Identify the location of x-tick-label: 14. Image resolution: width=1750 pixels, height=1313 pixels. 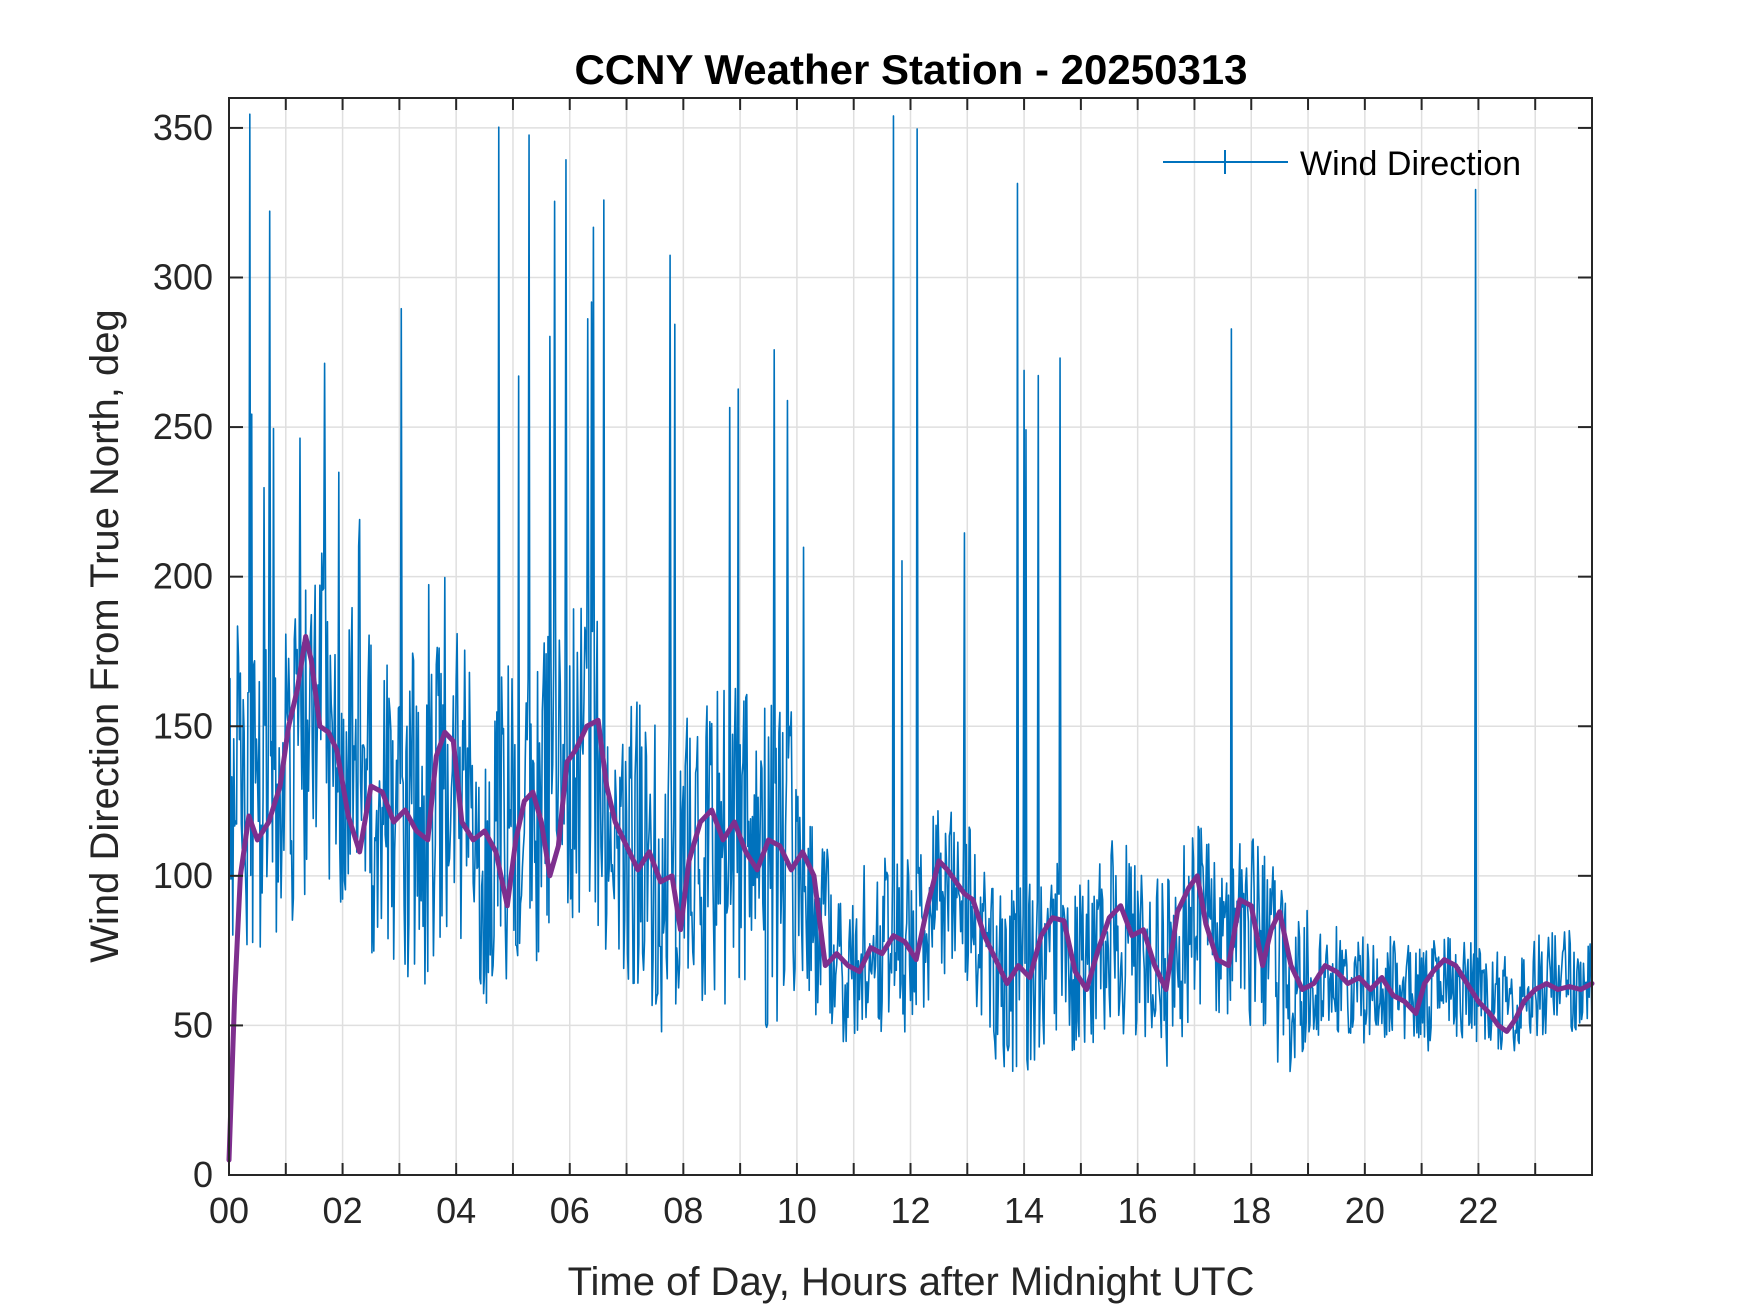
(1024, 1210).